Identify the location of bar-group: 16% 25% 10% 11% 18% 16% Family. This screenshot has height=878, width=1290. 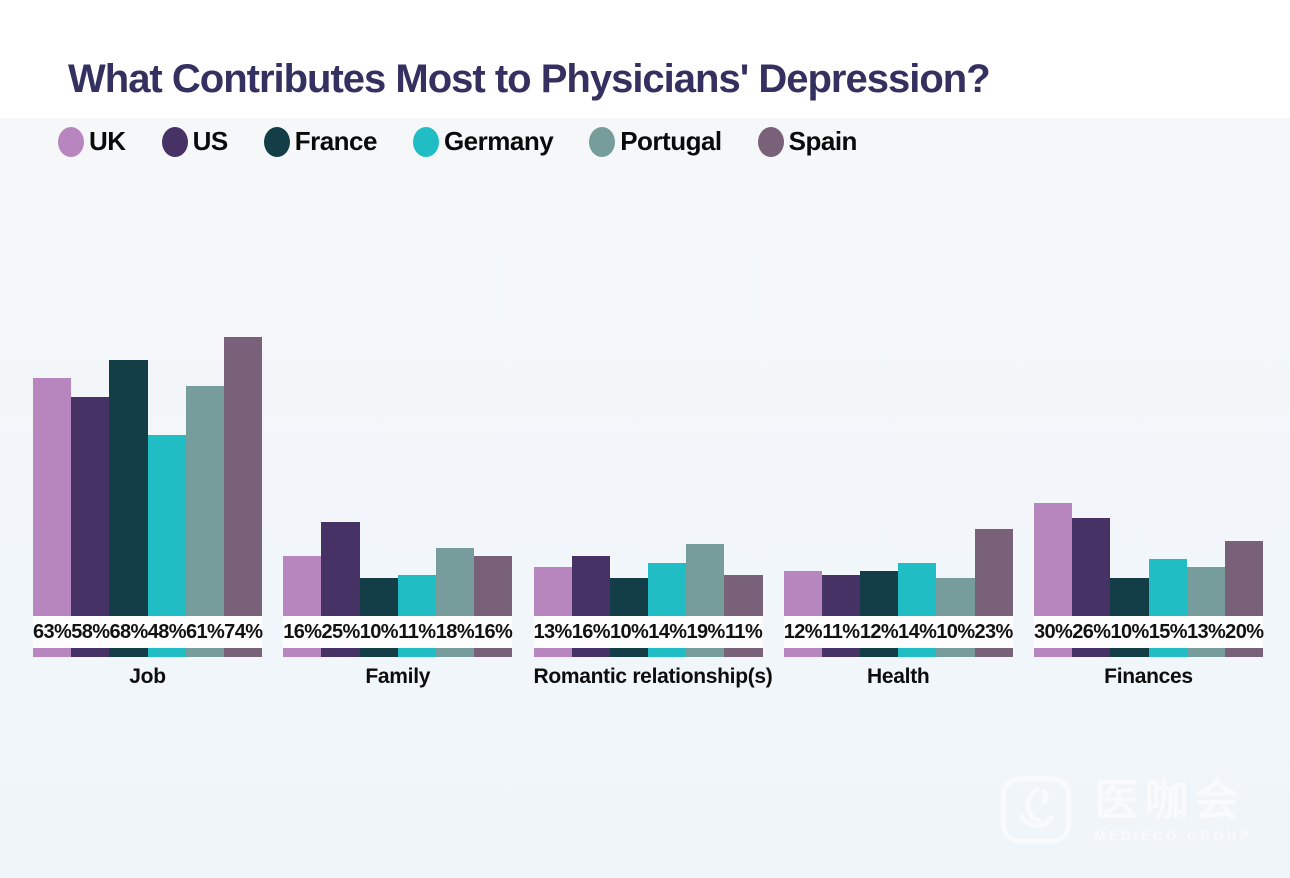
(398, 403).